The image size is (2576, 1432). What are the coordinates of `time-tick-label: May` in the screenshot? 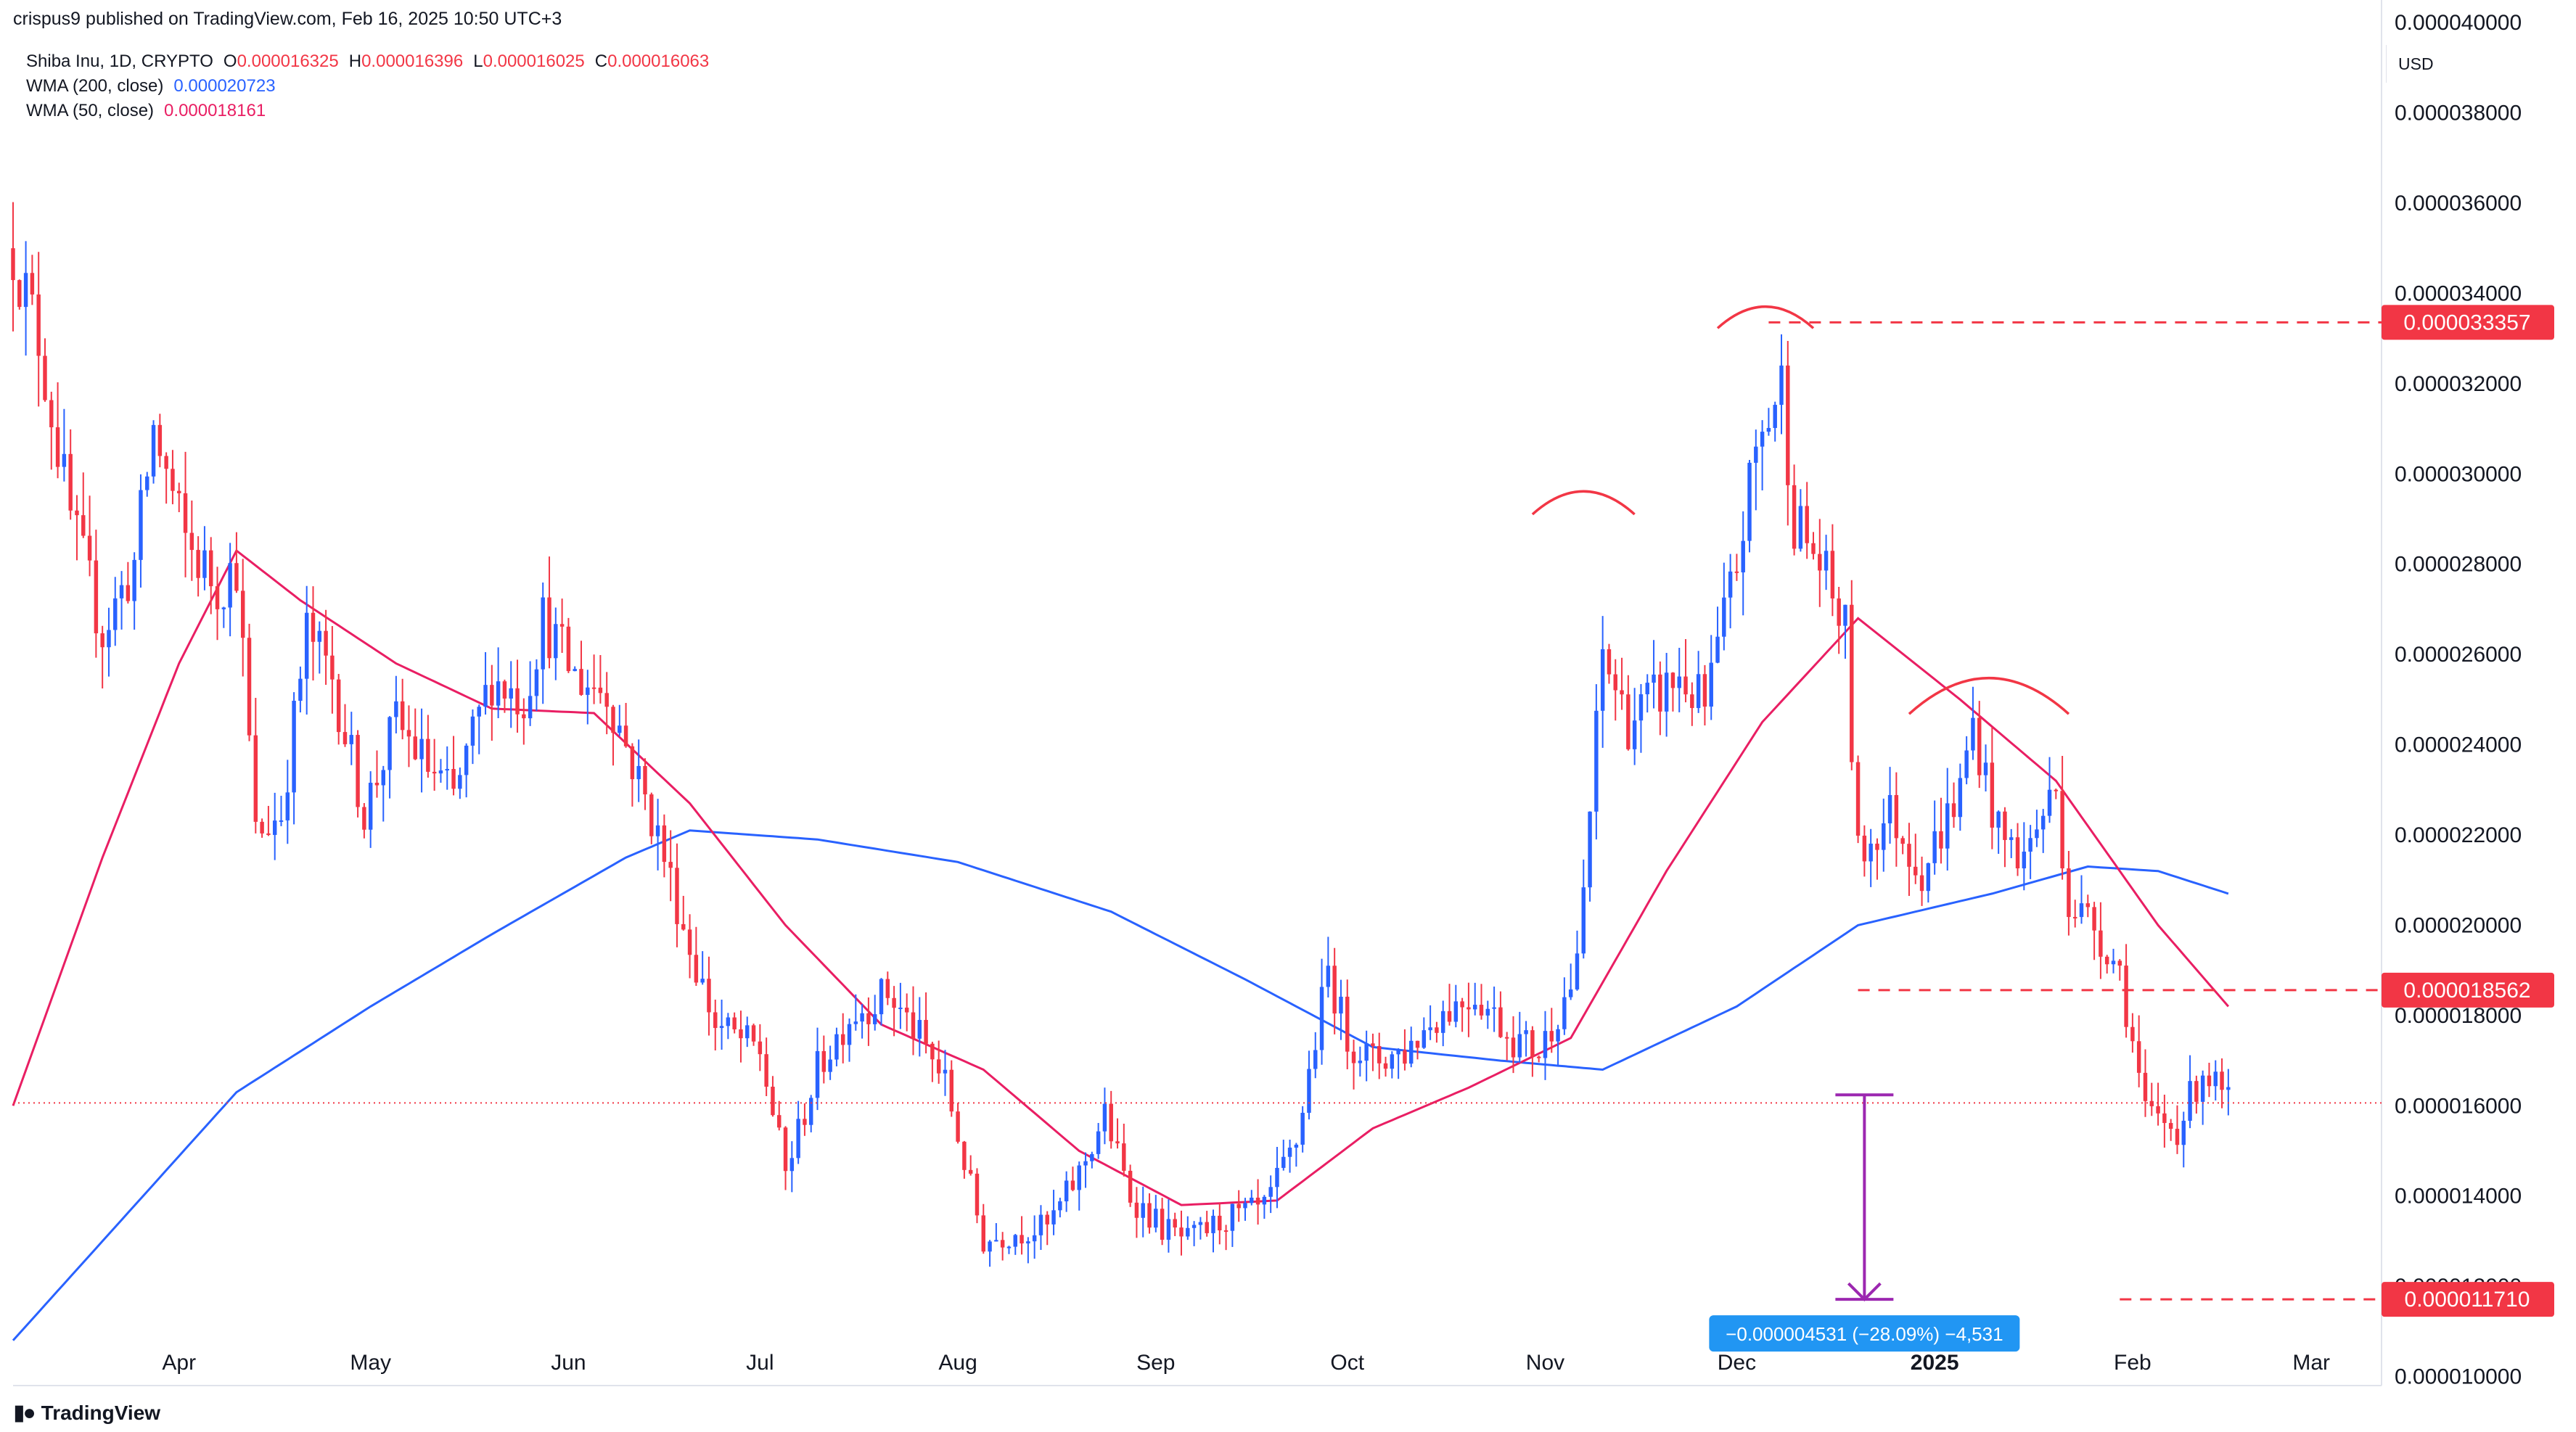 It's located at (370, 1363).